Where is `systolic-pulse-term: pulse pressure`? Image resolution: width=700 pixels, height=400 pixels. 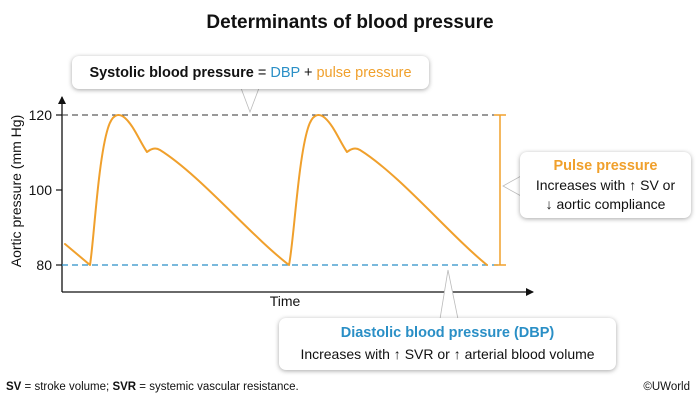
systolic-pulse-term: pulse pressure is located at coordinates (364, 72).